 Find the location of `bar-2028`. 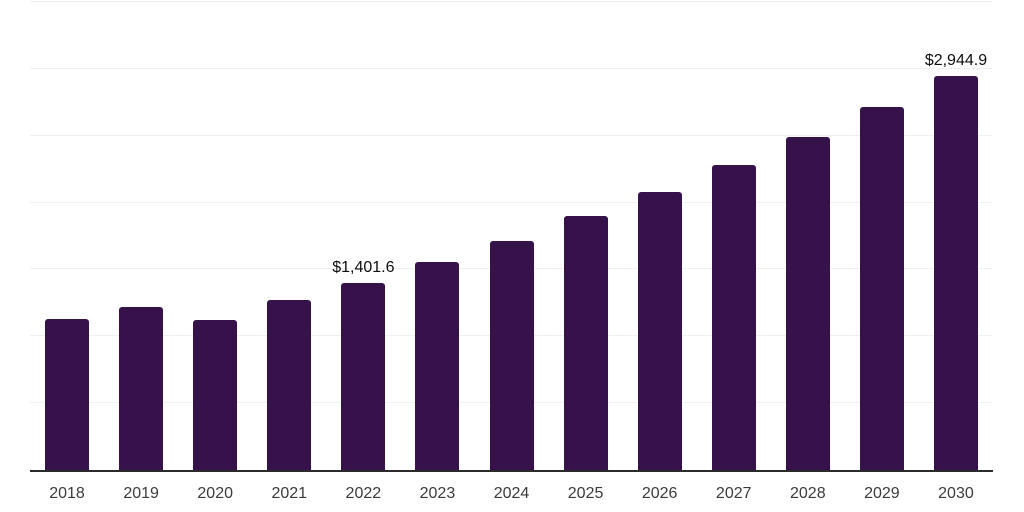

bar-2028 is located at coordinates (807, 303).